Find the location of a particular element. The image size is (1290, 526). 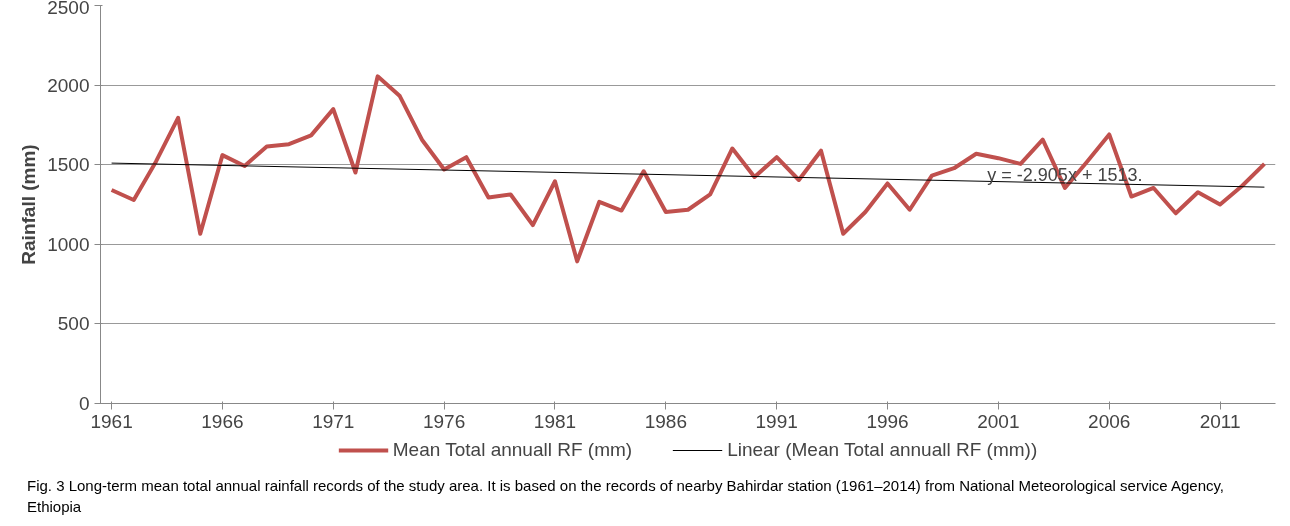

y-tick-label: 500 is located at coordinates (73, 324).